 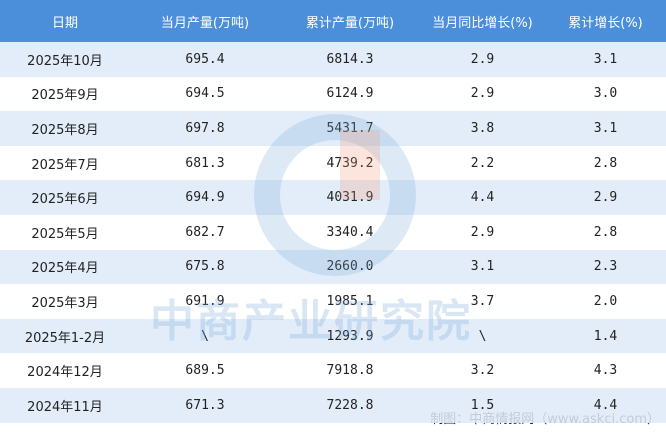 I want to click on table-cell: 7918.8, so click(x=350, y=371).